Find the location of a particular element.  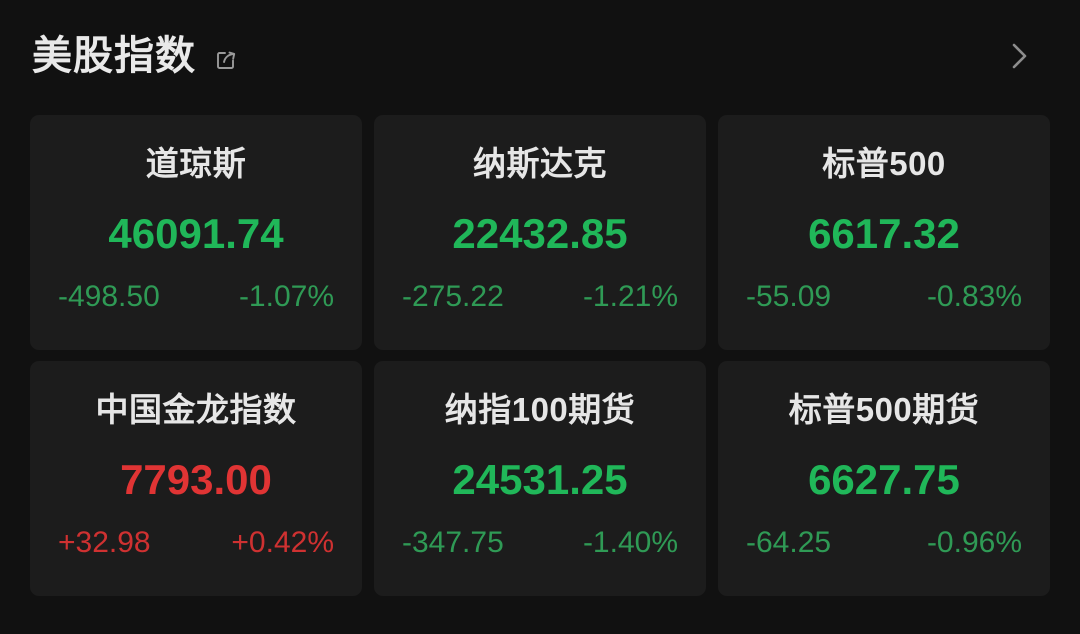

index-card: 纳指100期货 24531.25 -347.75 -1.40% is located at coordinates (540, 478).